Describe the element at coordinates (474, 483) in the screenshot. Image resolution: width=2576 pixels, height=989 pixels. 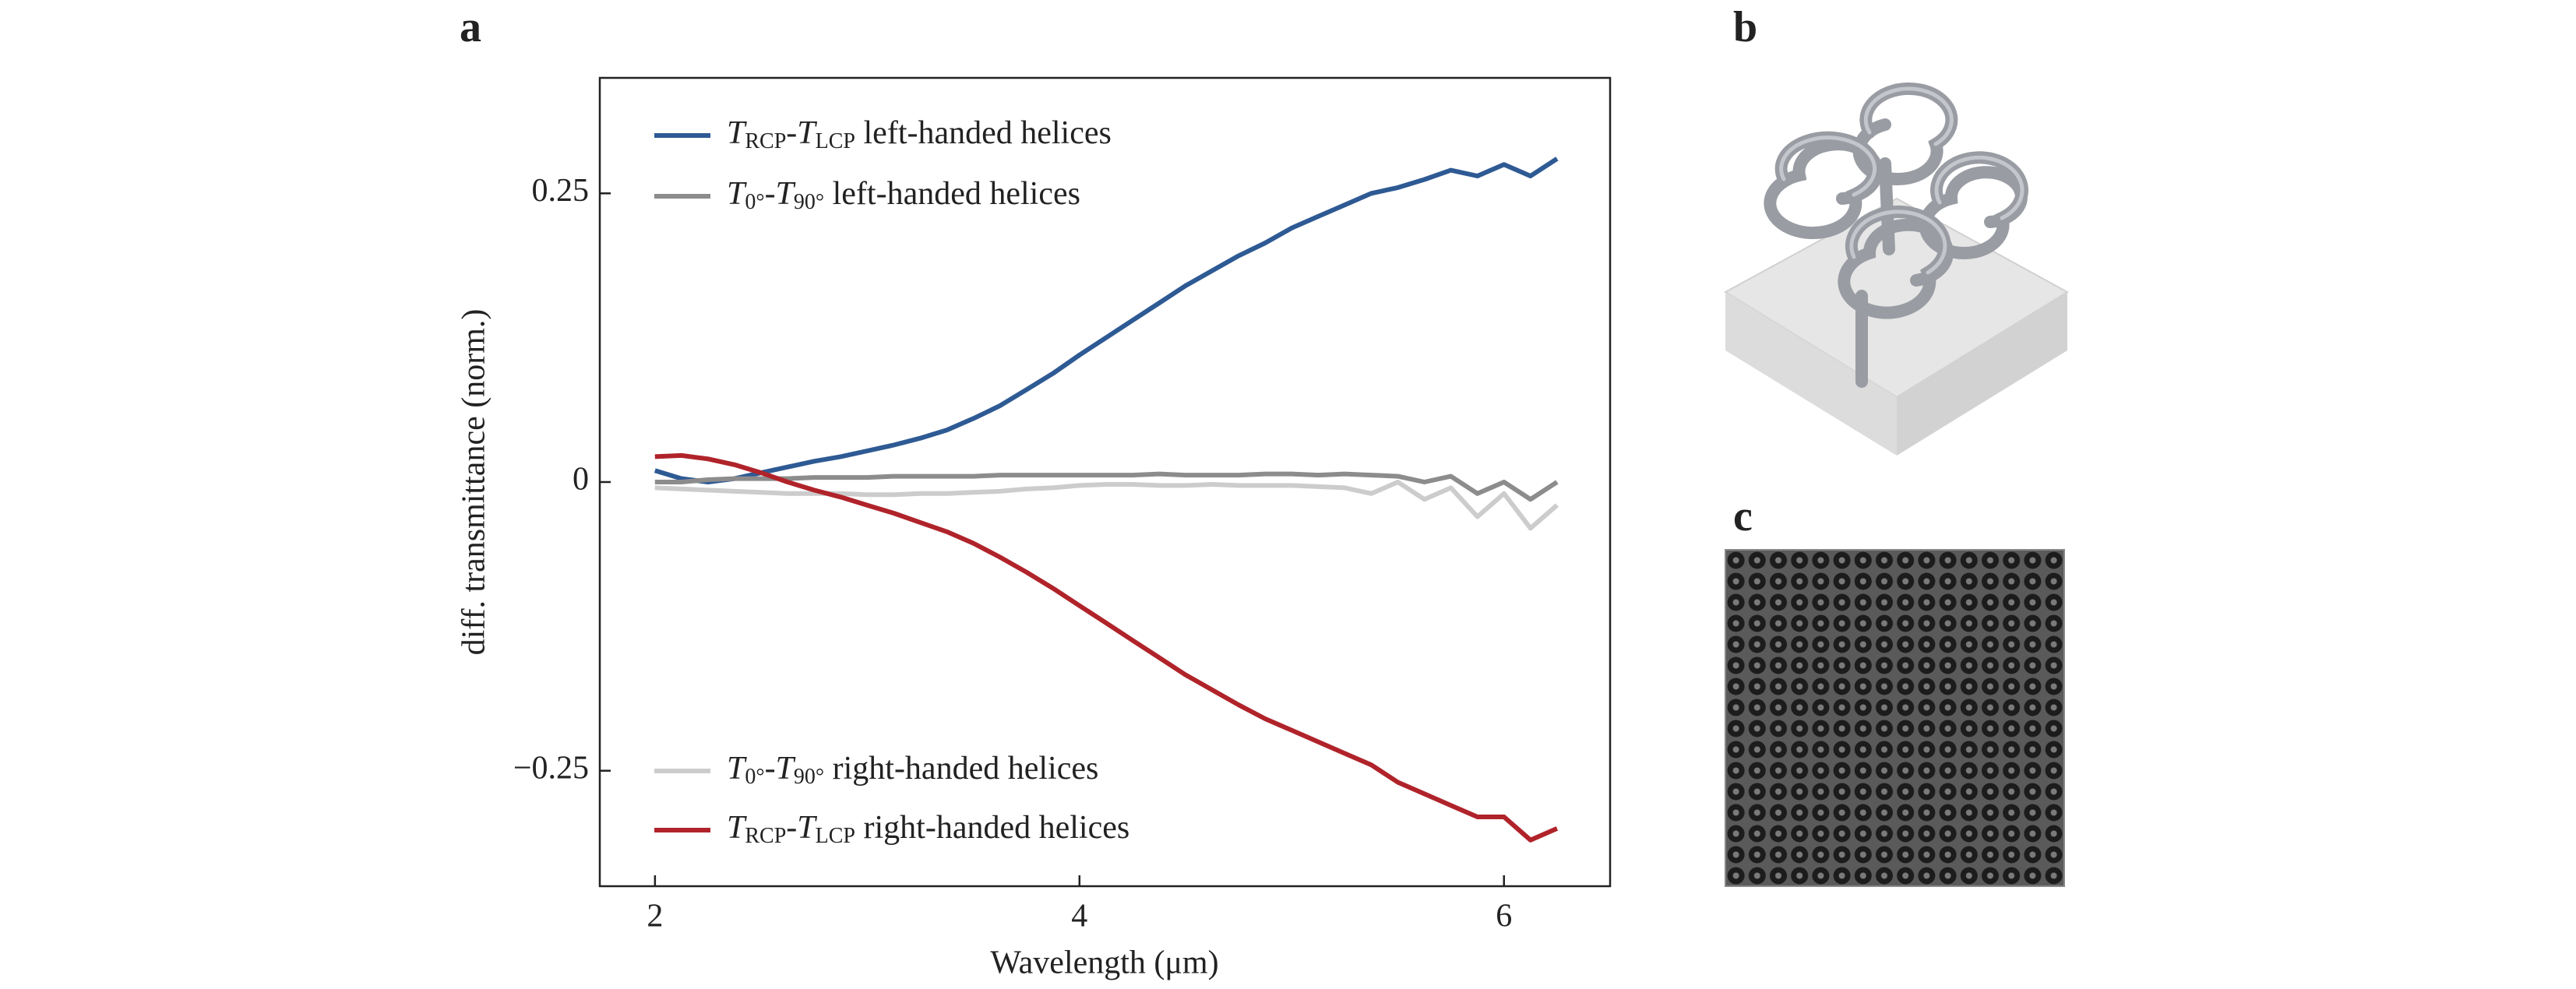
I see `y-axis-label: diff. transmittance (norm.)` at that location.